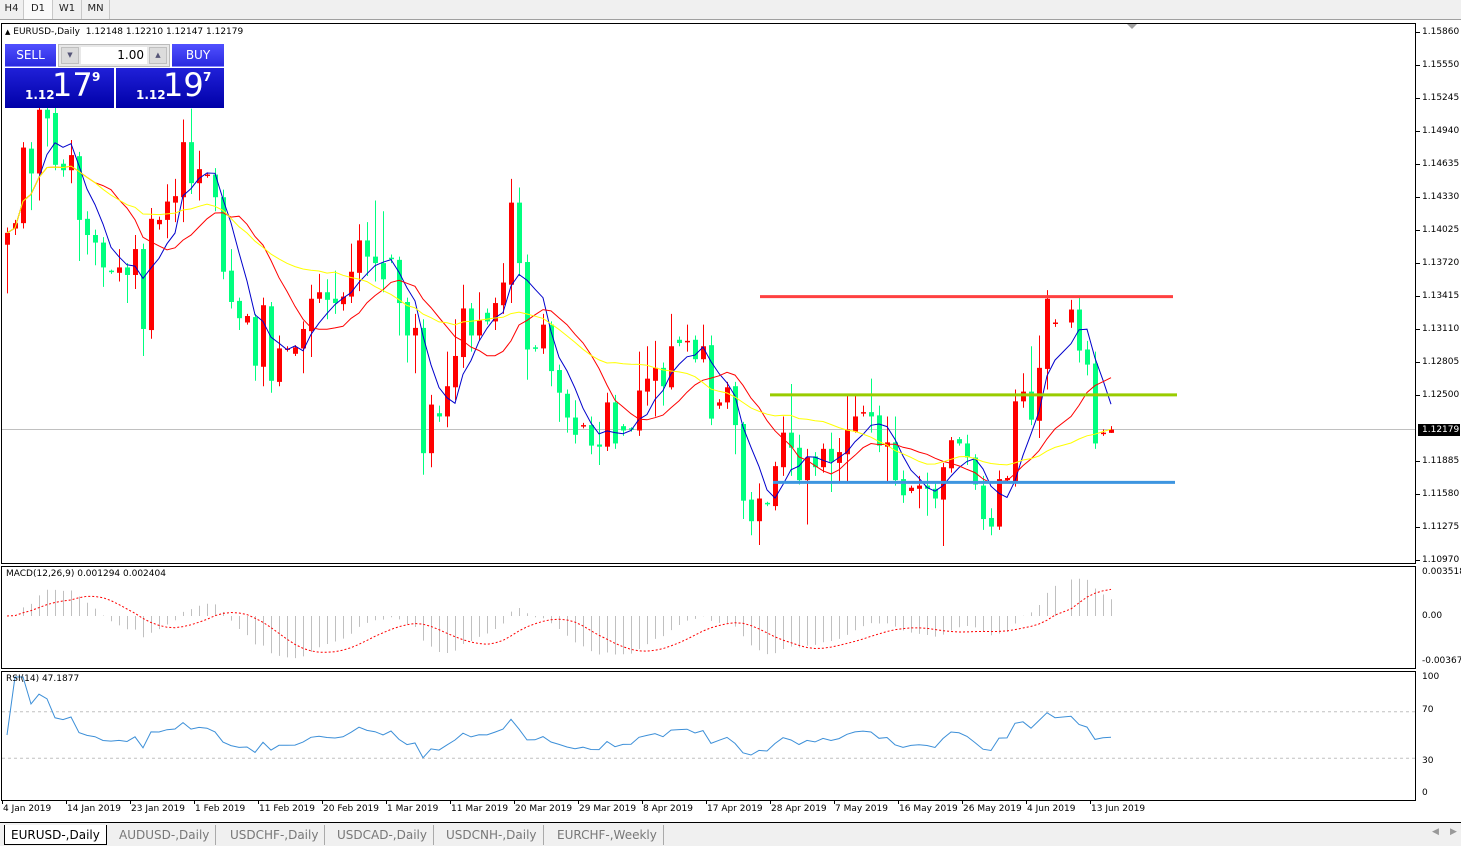  What do you see at coordinates (96, 9) in the screenshot?
I see `timeframe-mn: MN` at bounding box center [96, 9].